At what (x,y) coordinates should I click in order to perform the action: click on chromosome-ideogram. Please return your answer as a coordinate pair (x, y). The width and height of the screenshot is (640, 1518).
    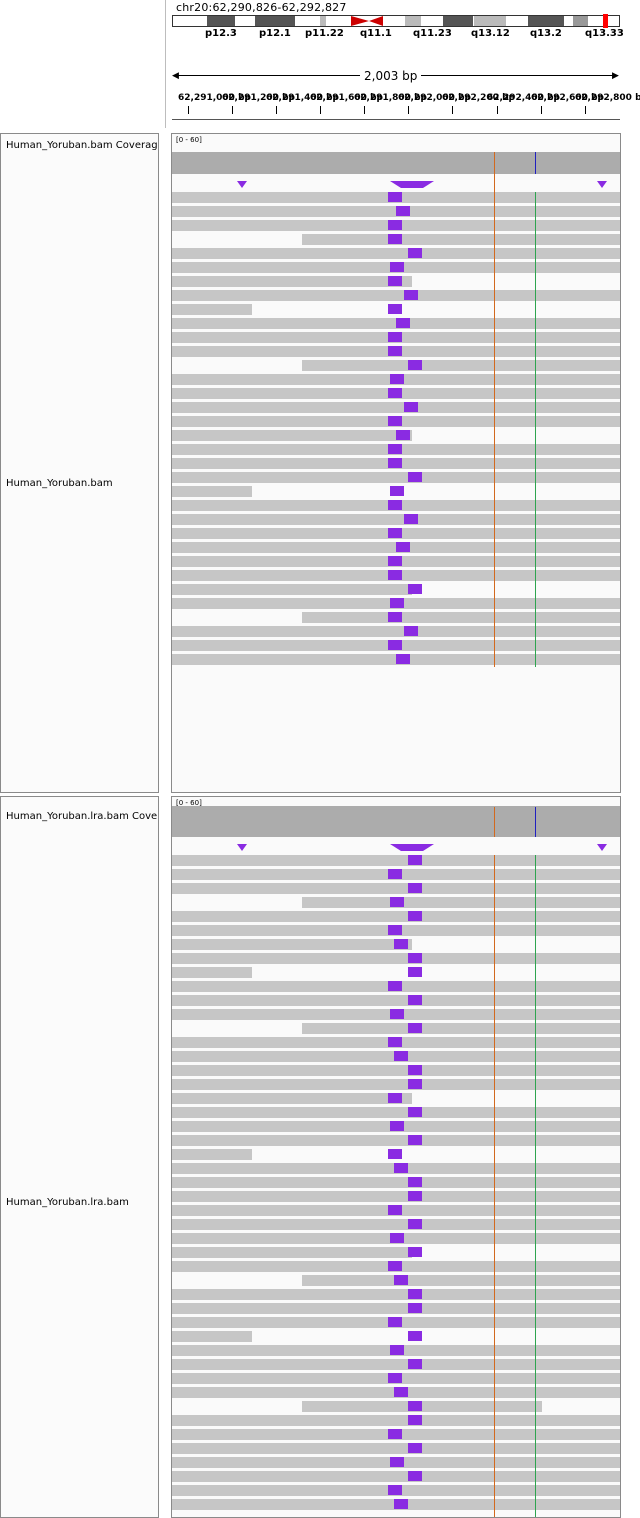
    Looking at the image, I should click on (396, 21).